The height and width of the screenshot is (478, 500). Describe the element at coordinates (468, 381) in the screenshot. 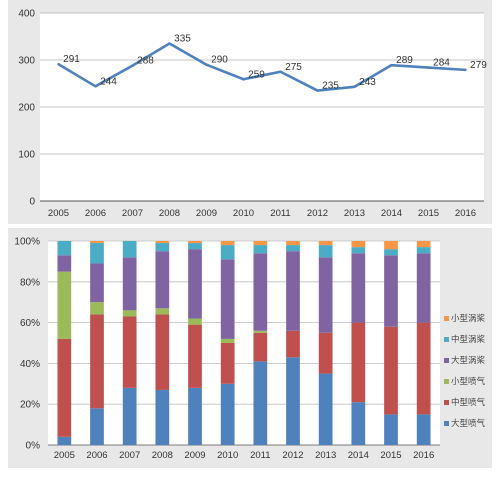

I see `legend-label: 小型喷气` at that location.